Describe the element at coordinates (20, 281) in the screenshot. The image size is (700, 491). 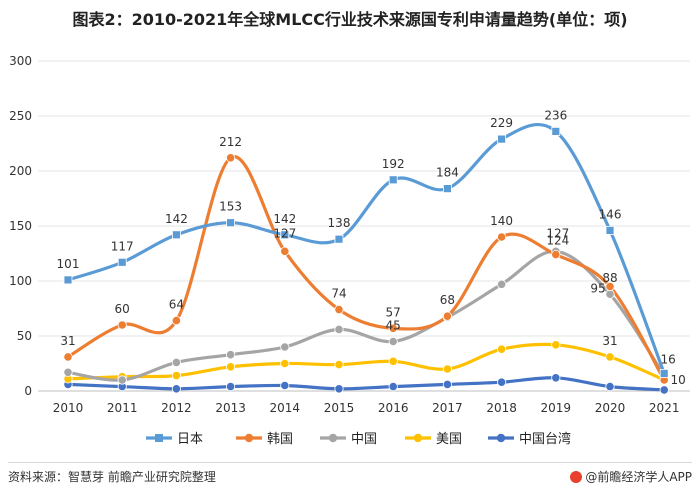
I see `y-tick-label: 100` at that location.